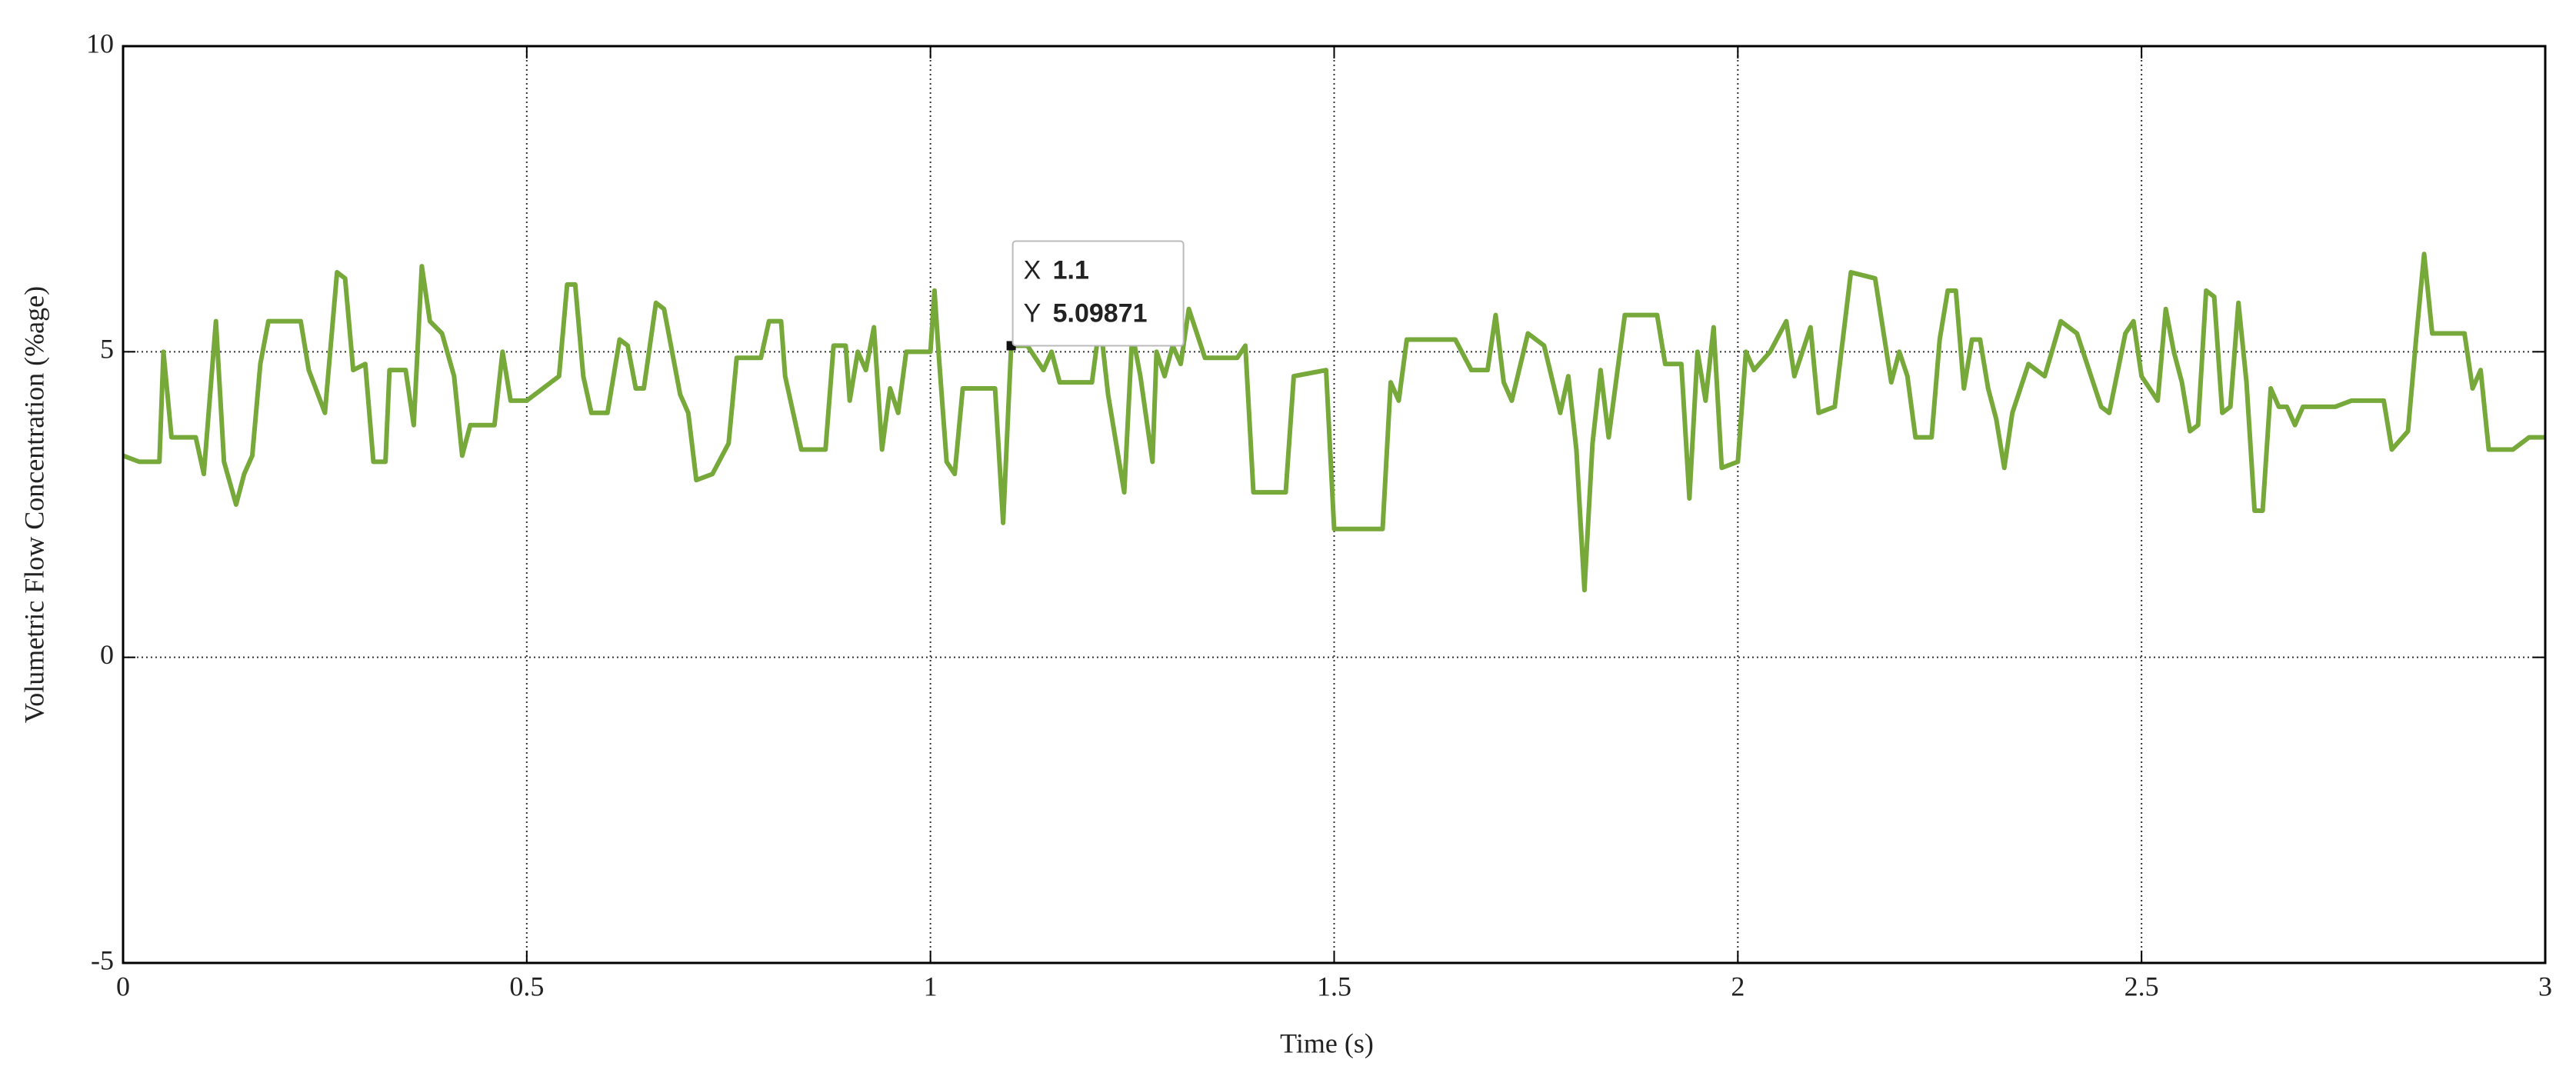 The height and width of the screenshot is (1086, 2576). Describe the element at coordinates (1100, 313) in the screenshot. I see `datatip-y-value: 5.09871` at that location.